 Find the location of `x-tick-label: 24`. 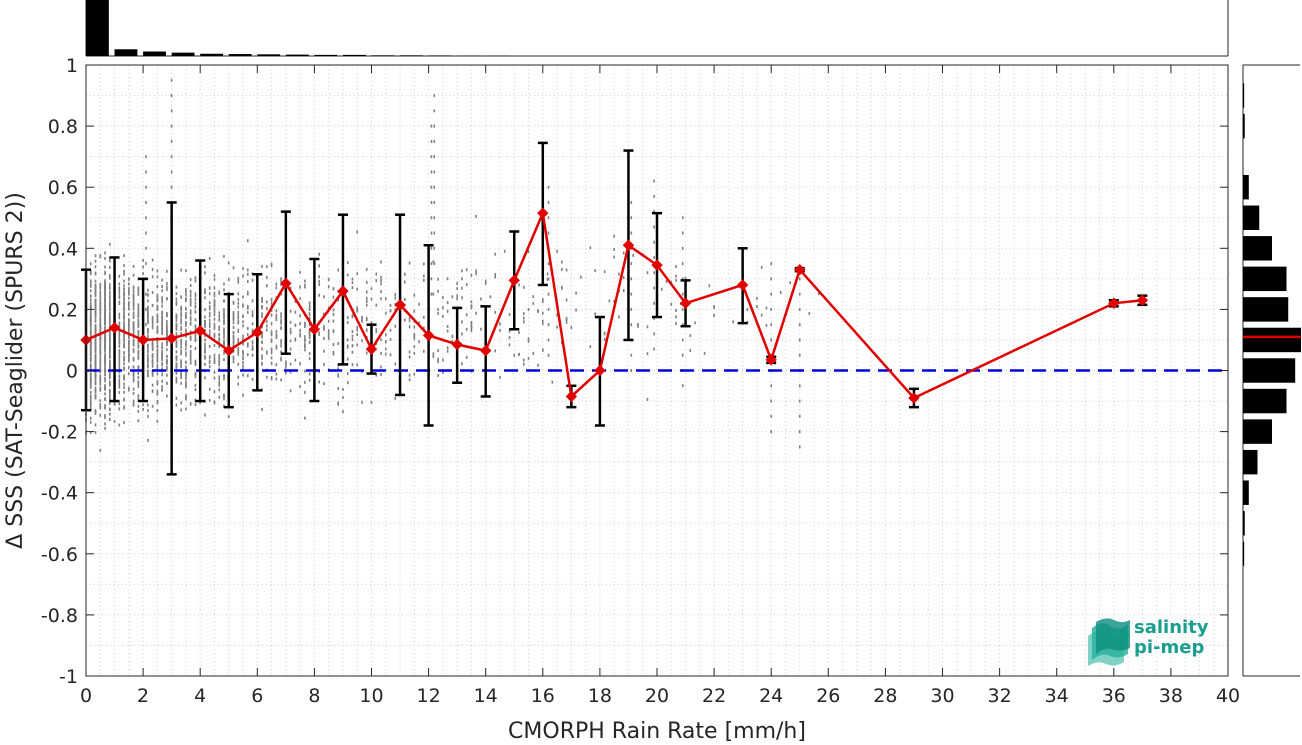

x-tick-label: 24 is located at coordinates (771, 696).